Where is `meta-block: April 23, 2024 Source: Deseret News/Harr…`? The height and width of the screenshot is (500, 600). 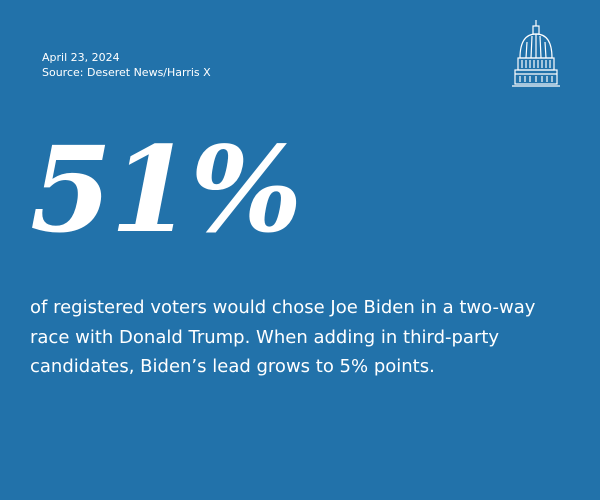
meta-block: April 23, 2024 Source: Deseret News/Harr… is located at coordinates (126, 65).